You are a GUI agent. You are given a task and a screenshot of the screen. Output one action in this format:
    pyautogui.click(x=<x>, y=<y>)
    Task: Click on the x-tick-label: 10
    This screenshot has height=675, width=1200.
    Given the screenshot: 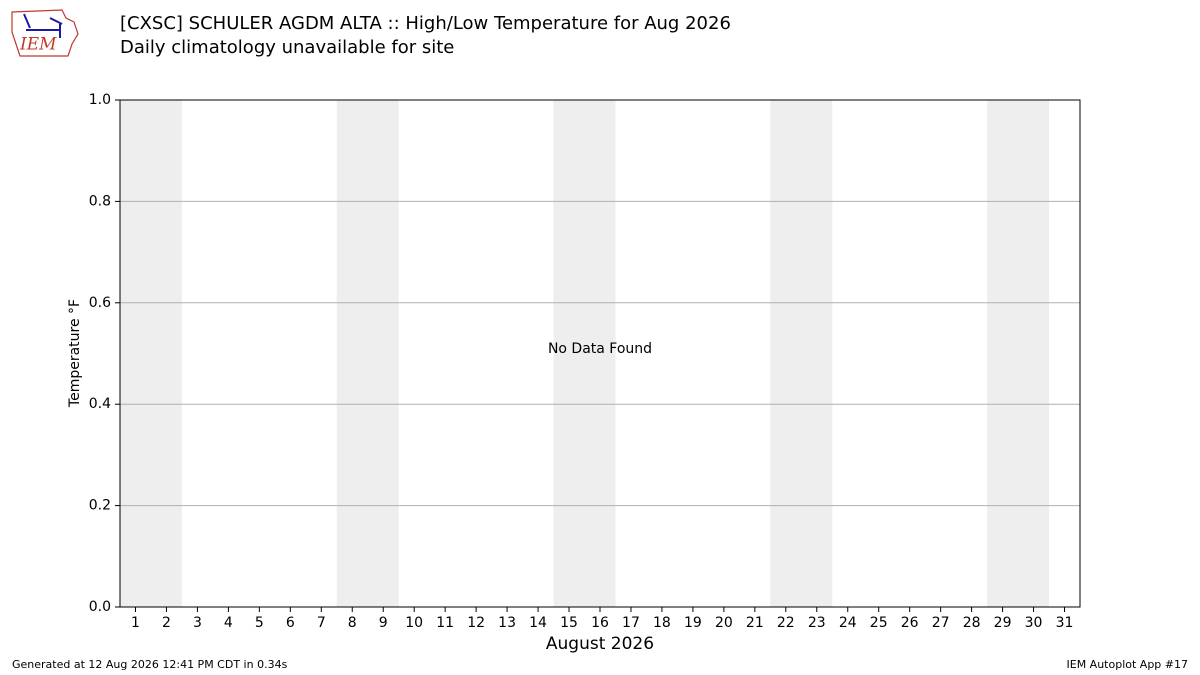 What is the action you would take?
    pyautogui.click(x=414, y=623)
    